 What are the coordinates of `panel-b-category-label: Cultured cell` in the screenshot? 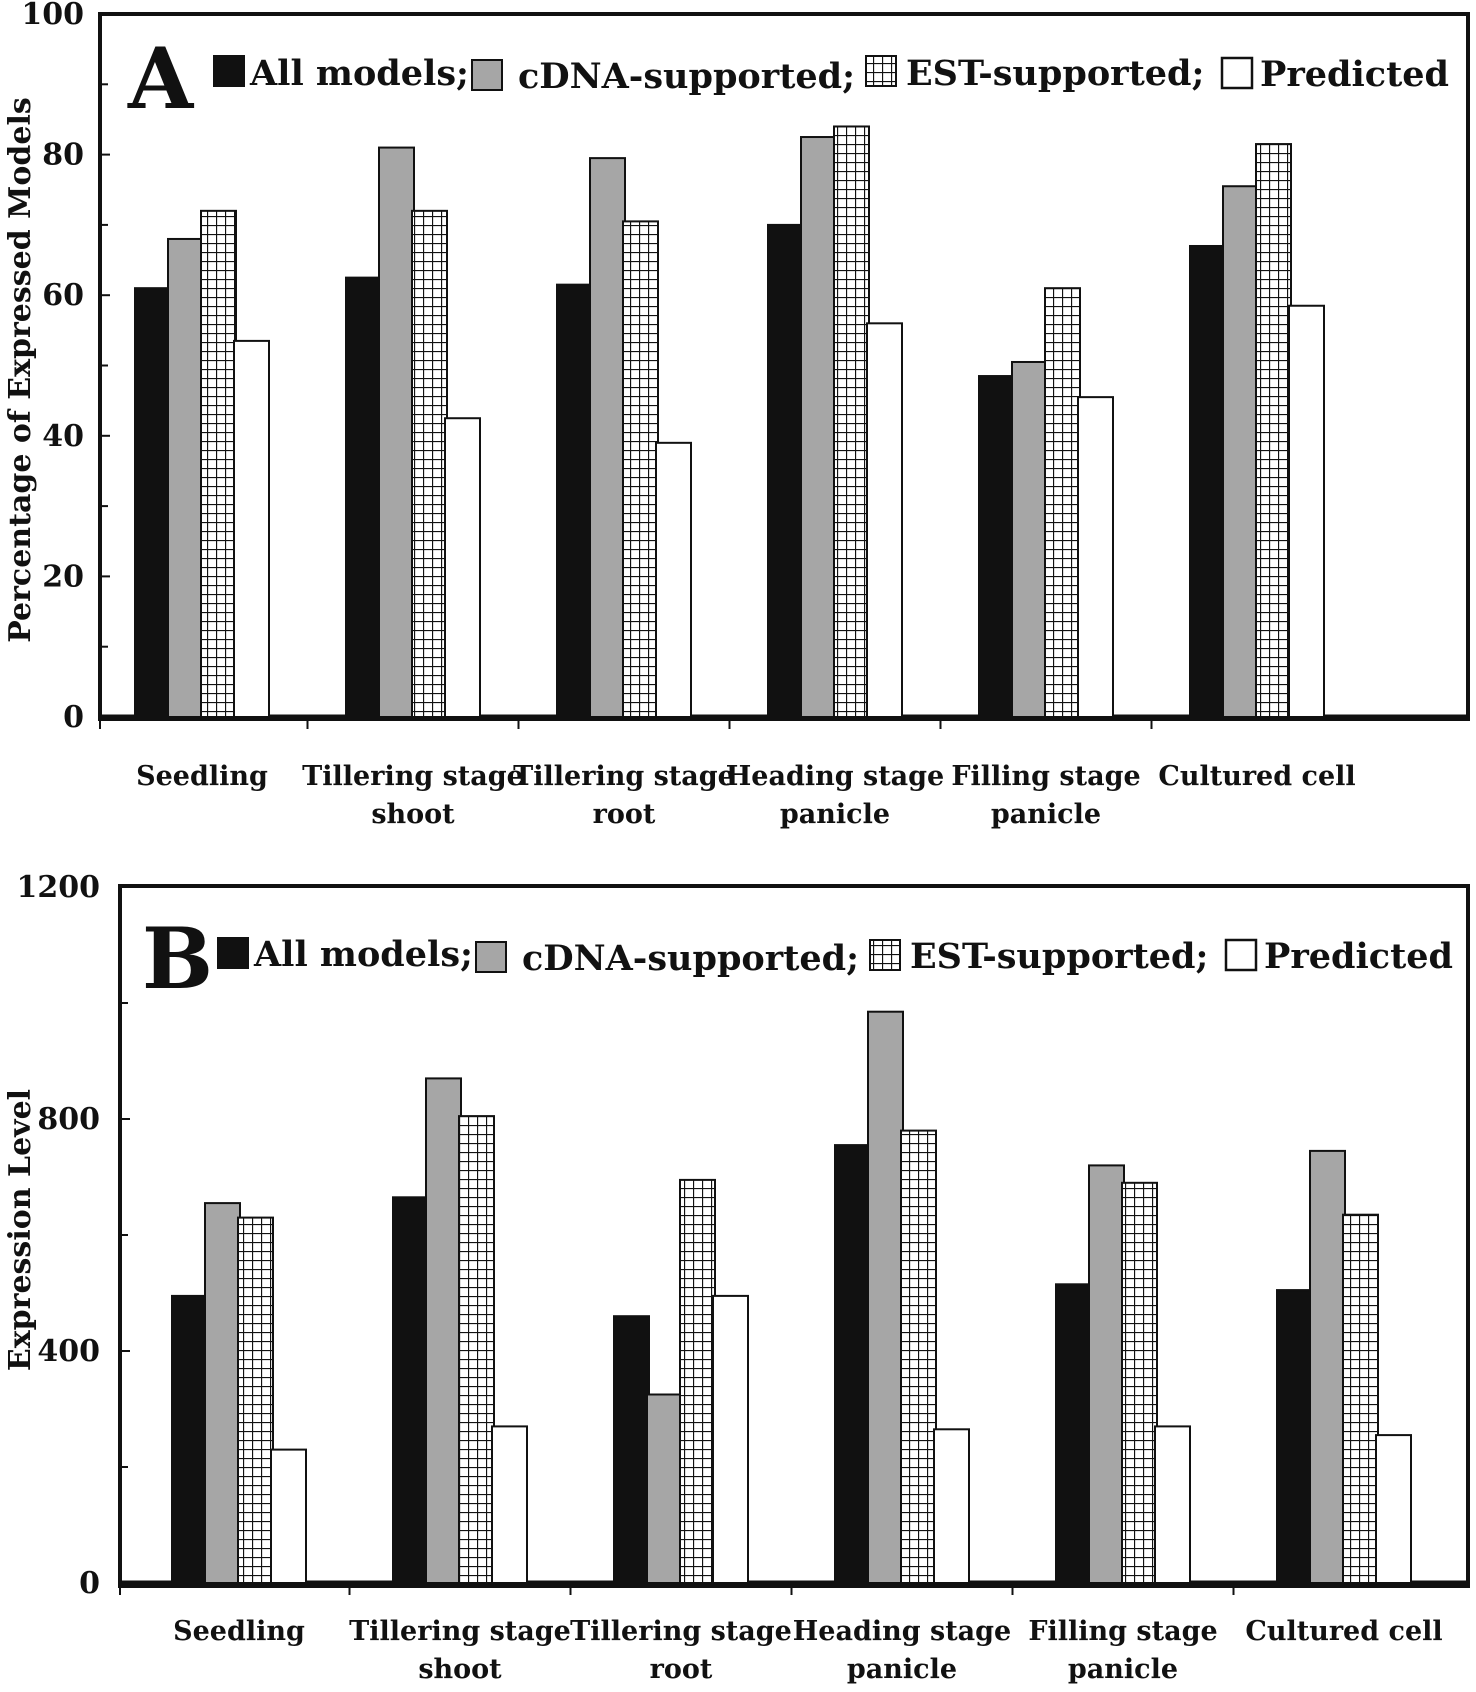 It's located at (1343, 1631).